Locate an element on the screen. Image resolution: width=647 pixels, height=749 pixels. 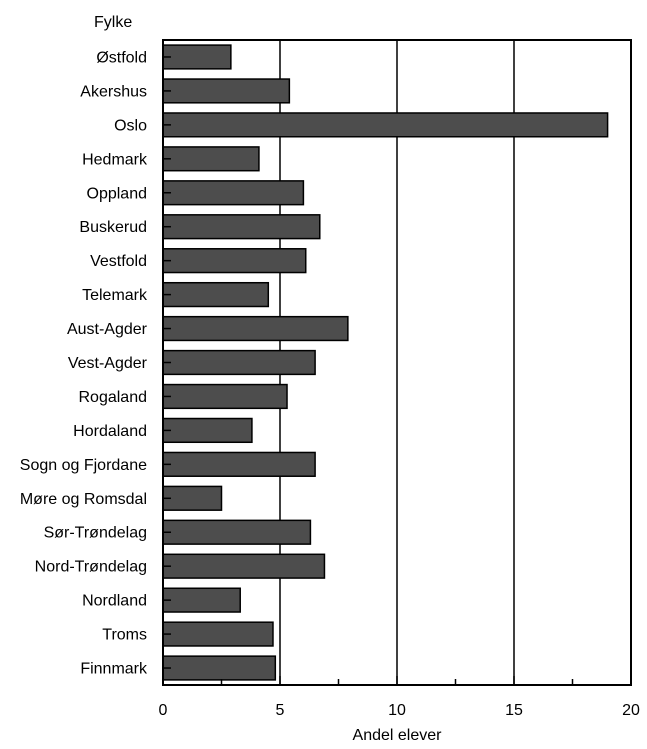
category-label-nord-trøndelag: Nord-Trøndelag is located at coordinates (91, 567).